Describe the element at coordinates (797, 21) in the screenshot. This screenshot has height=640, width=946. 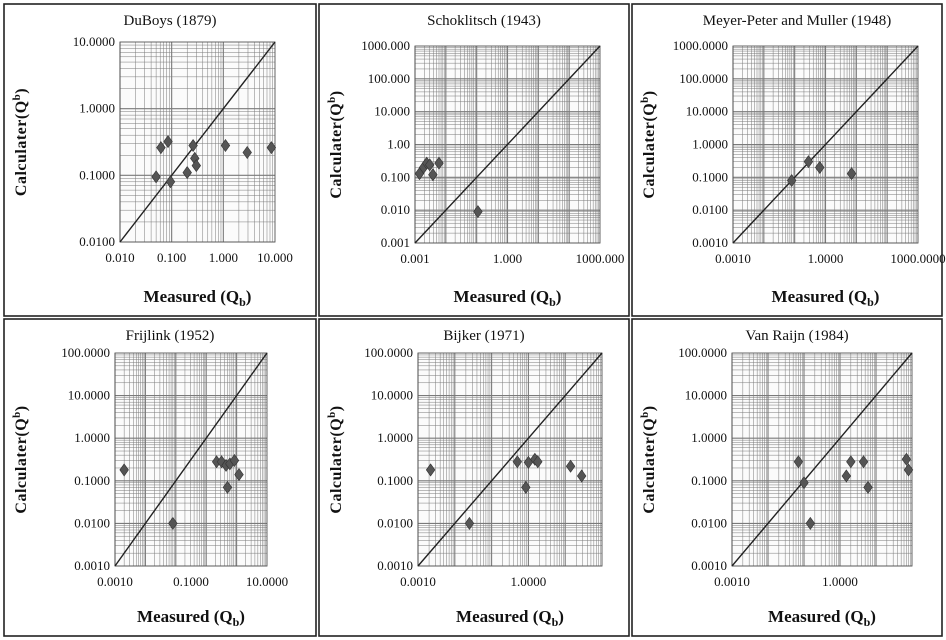
I see `chart-title: Meyer-Peter and Muller (1948)` at that location.